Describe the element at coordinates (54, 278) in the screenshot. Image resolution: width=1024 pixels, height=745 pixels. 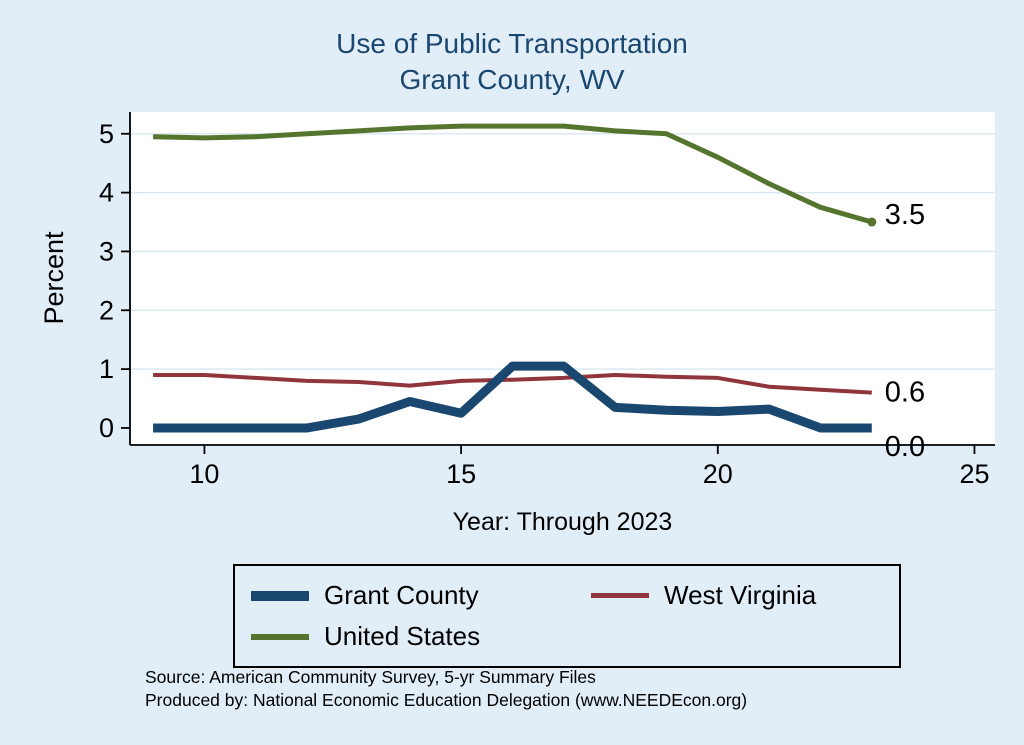
I see `y-axis-label: Percent` at that location.